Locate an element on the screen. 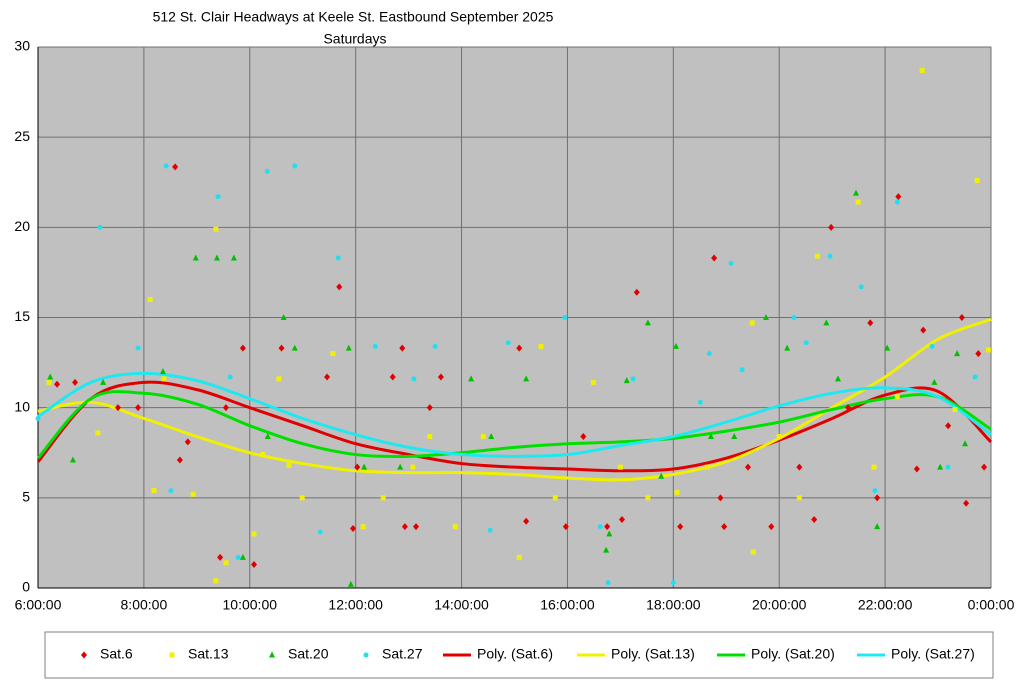 This screenshot has width=1024, height=689. legend-label: Poly. (Sat.13) is located at coordinates (653, 654).